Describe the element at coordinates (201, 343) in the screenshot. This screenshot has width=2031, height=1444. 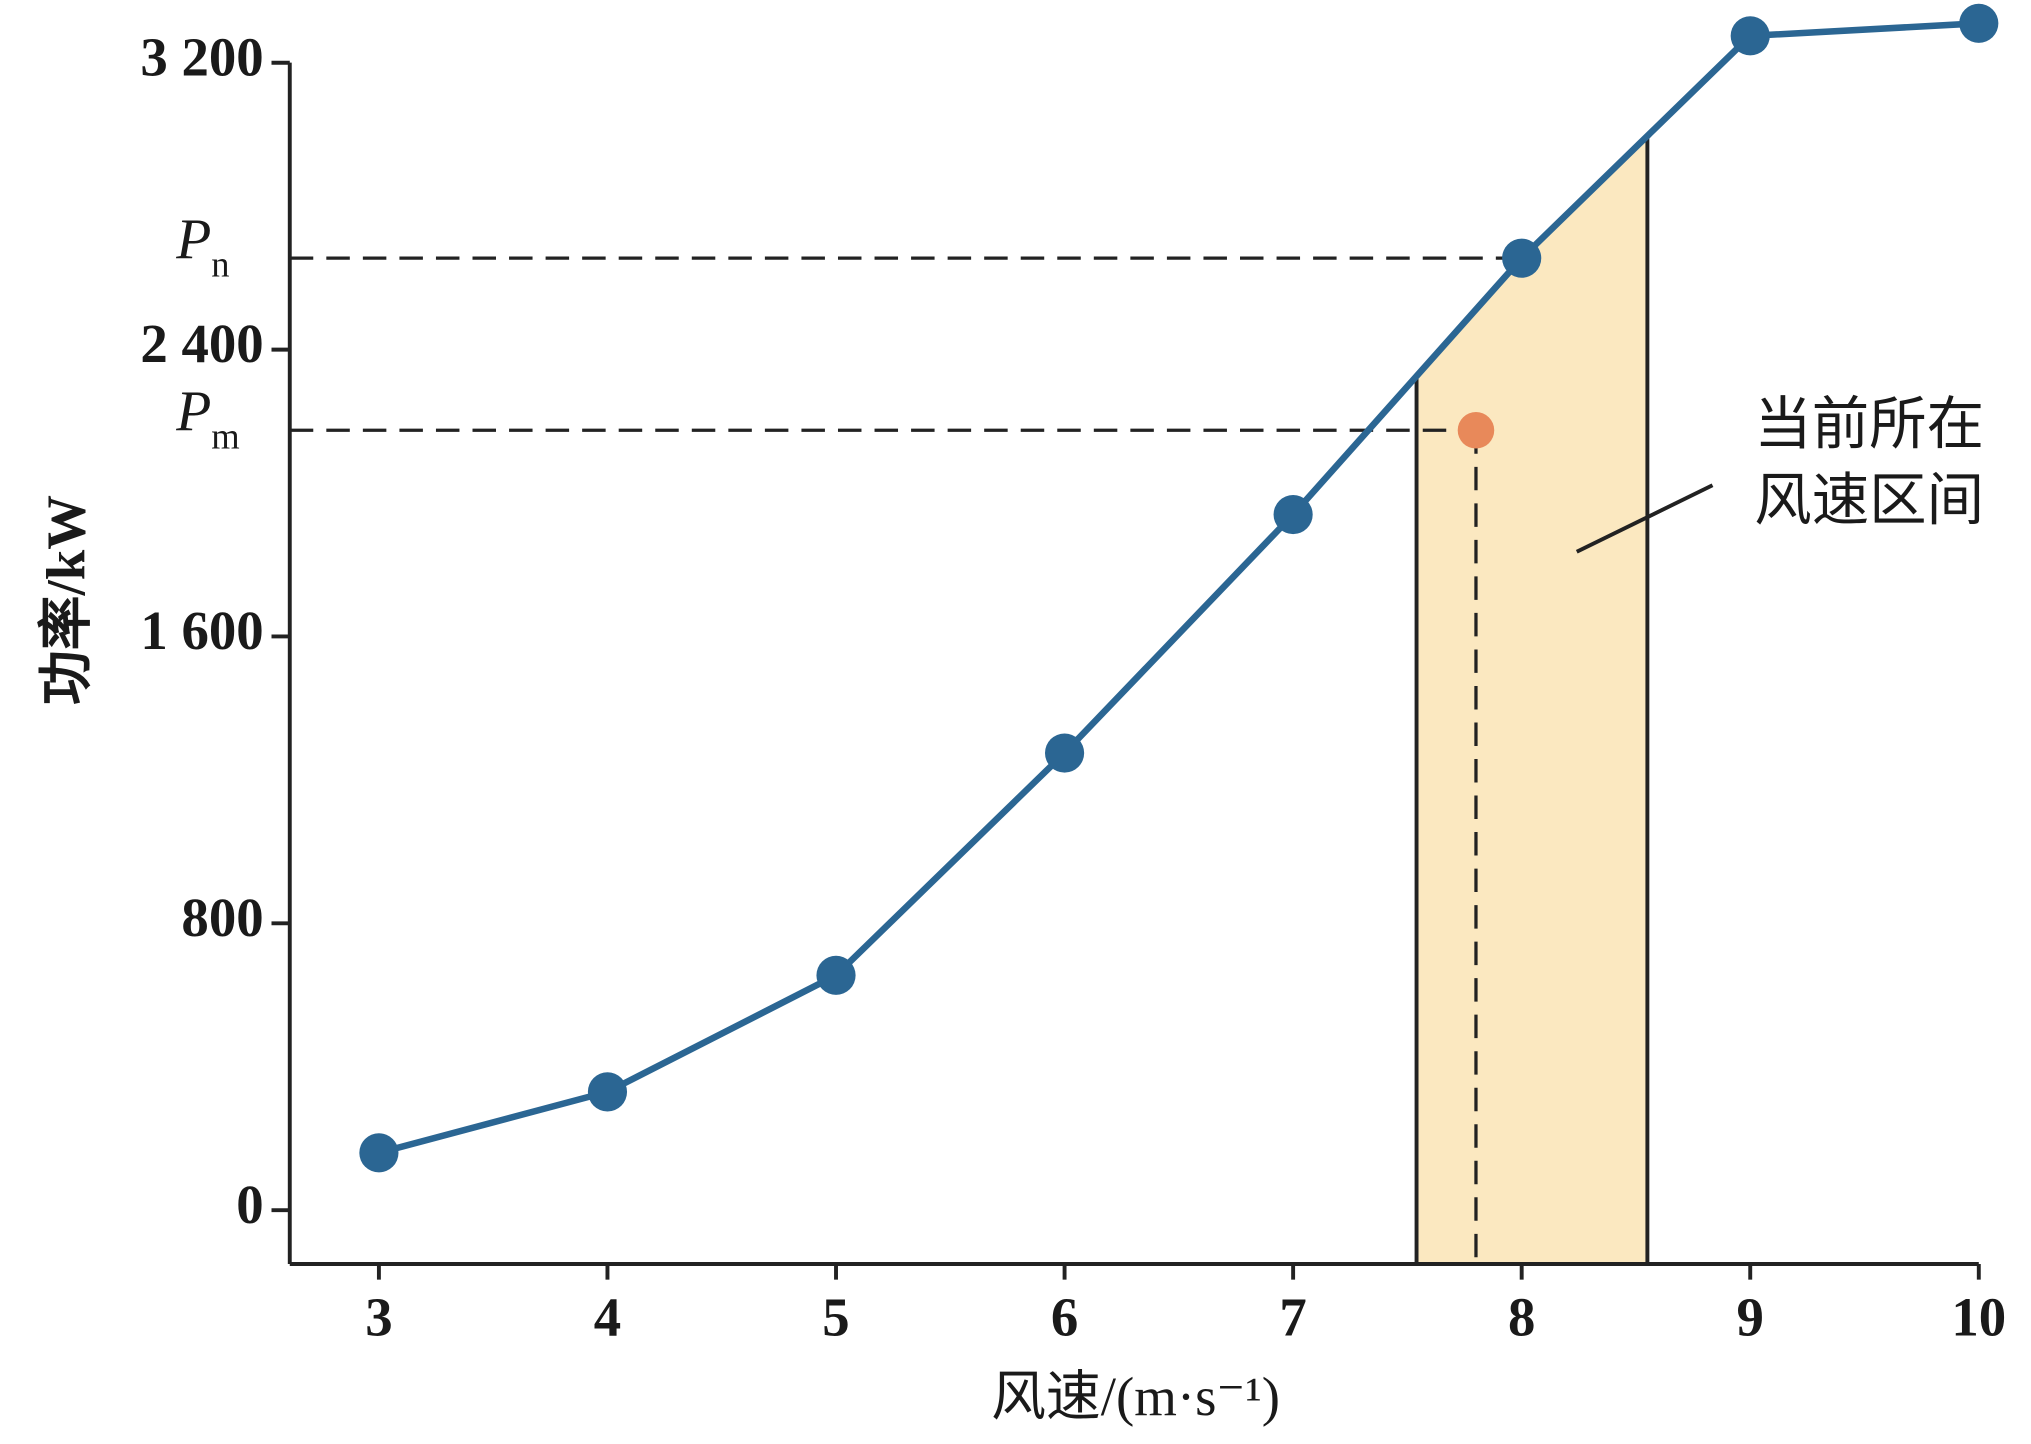
I see `y-tick-label: 2 400` at that location.